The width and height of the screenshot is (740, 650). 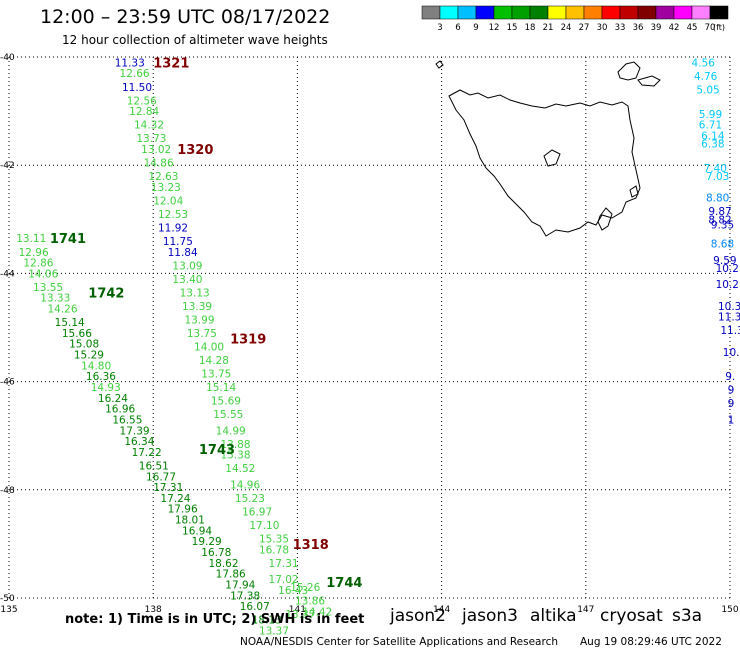 I want to click on wave-height-value: 14.99, so click(x=231, y=431).